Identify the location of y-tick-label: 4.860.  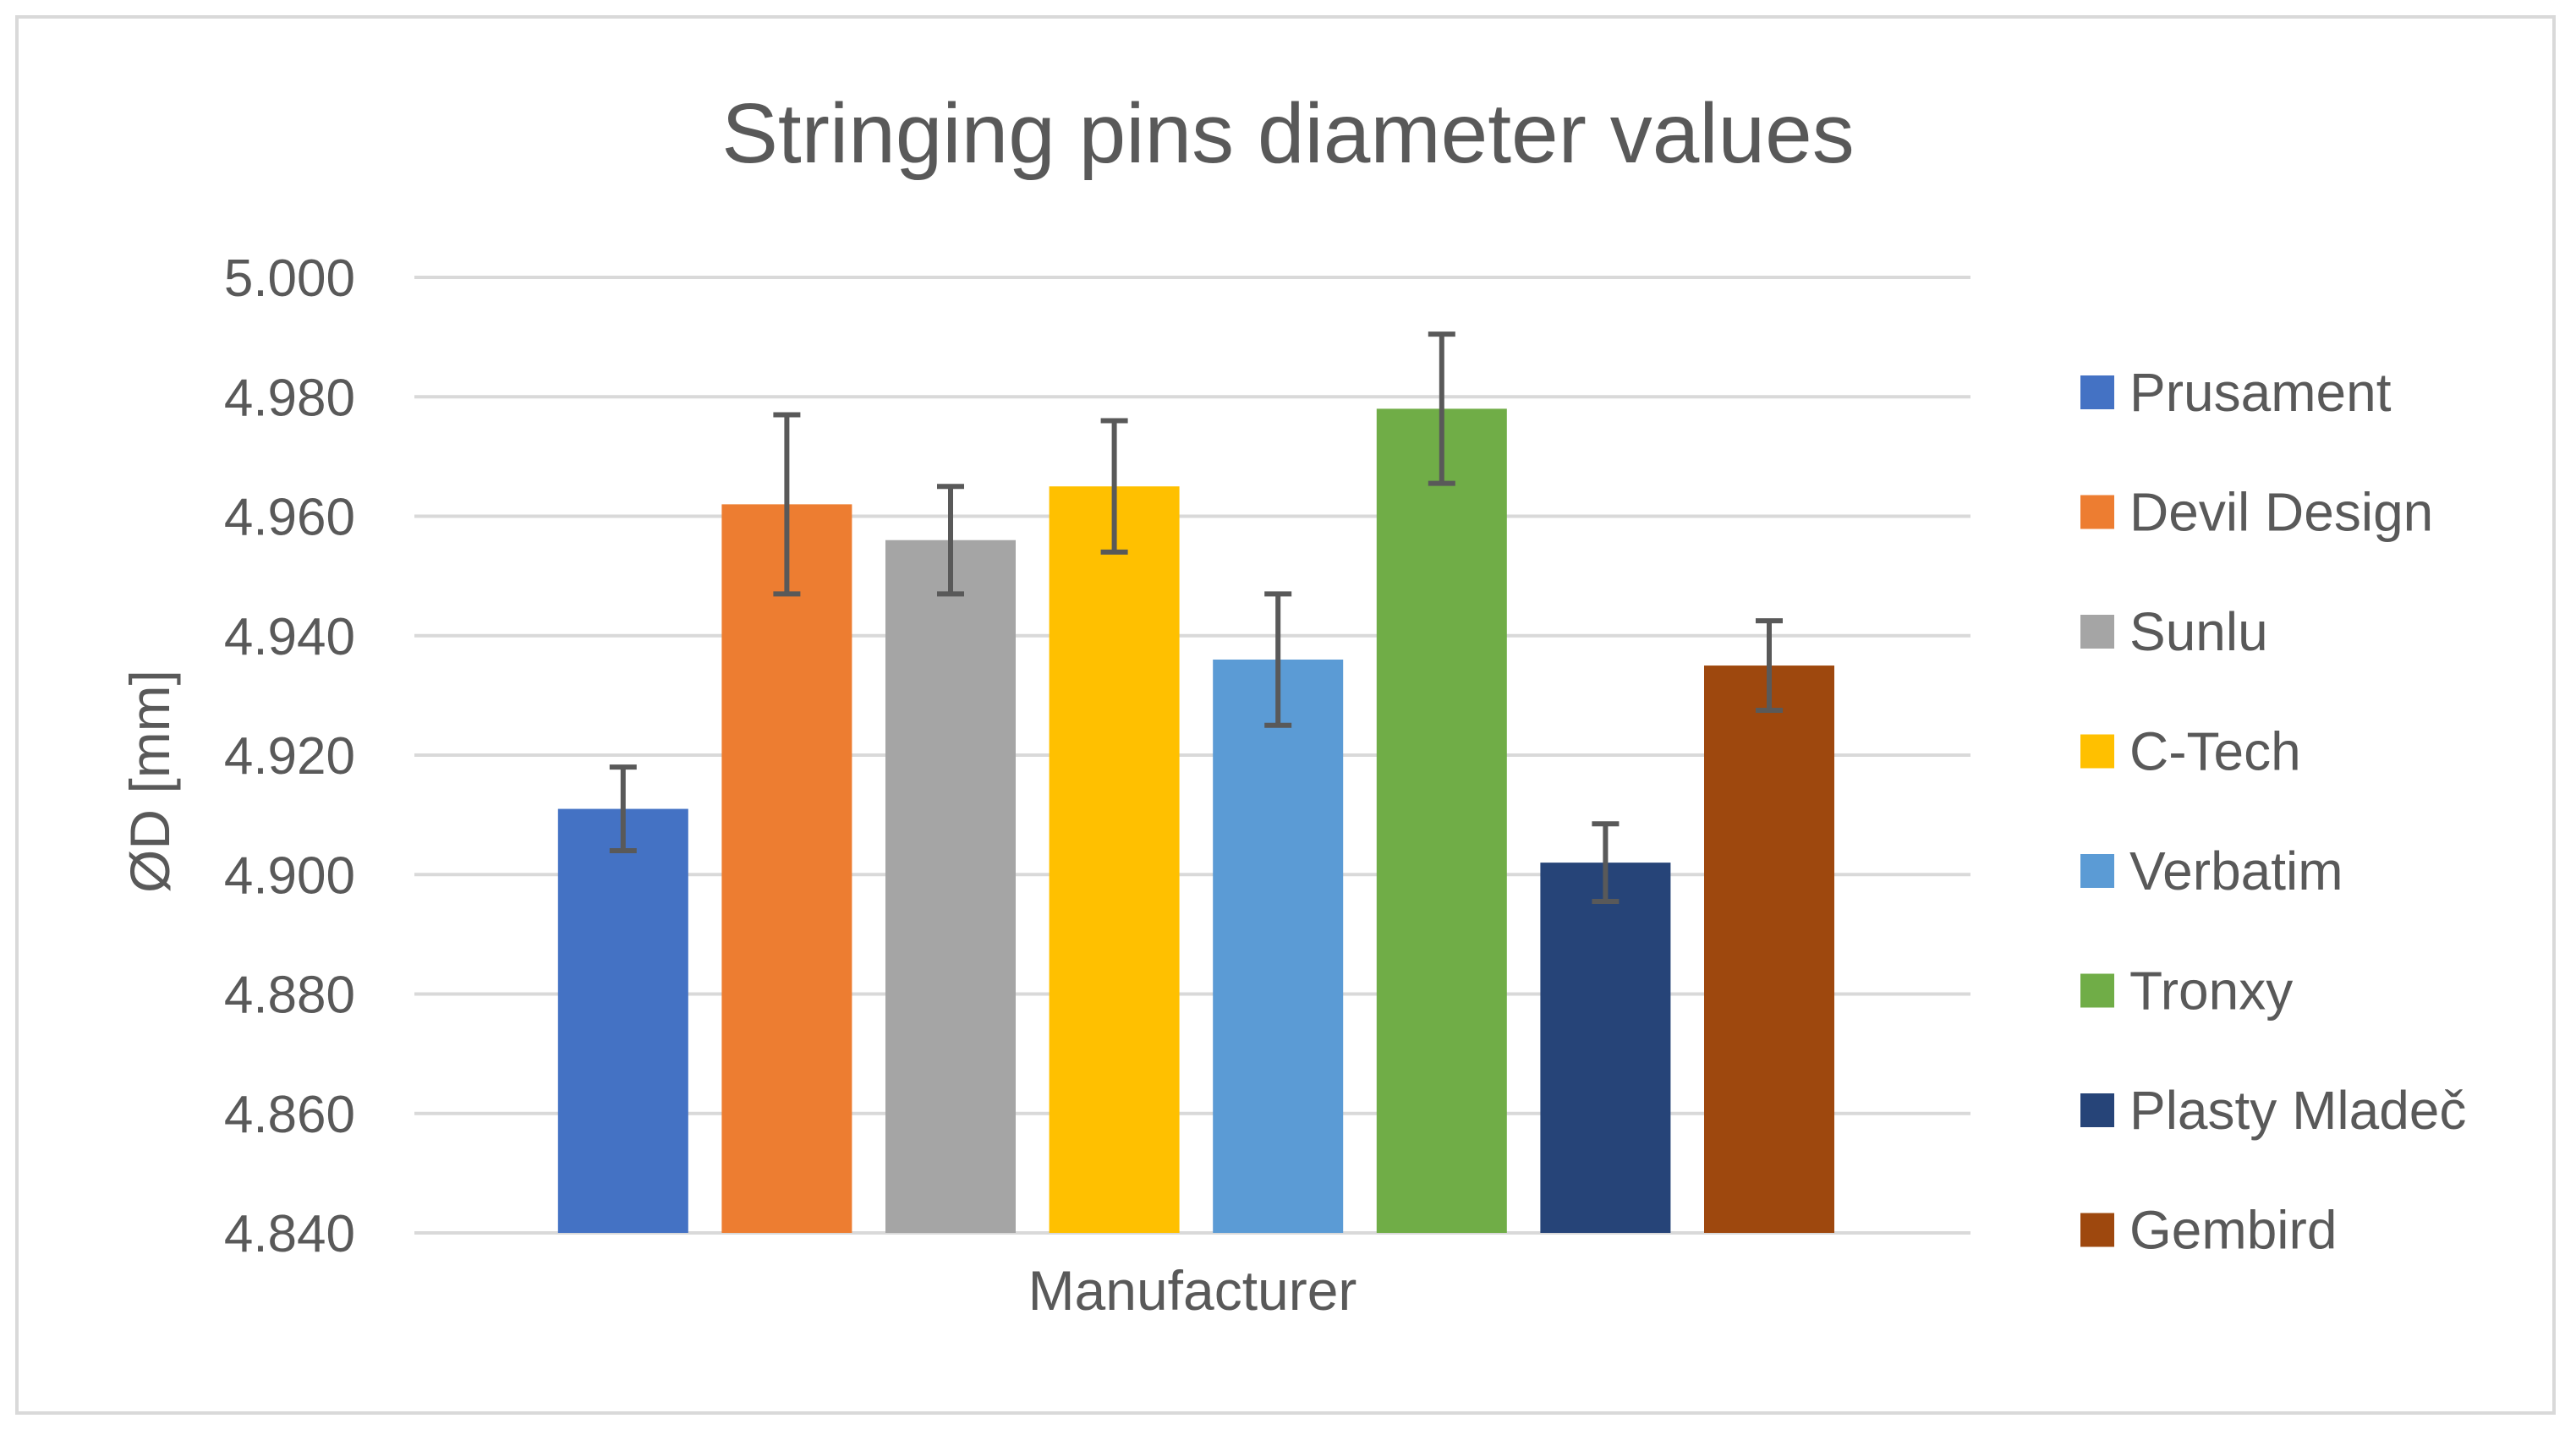
(289, 1115).